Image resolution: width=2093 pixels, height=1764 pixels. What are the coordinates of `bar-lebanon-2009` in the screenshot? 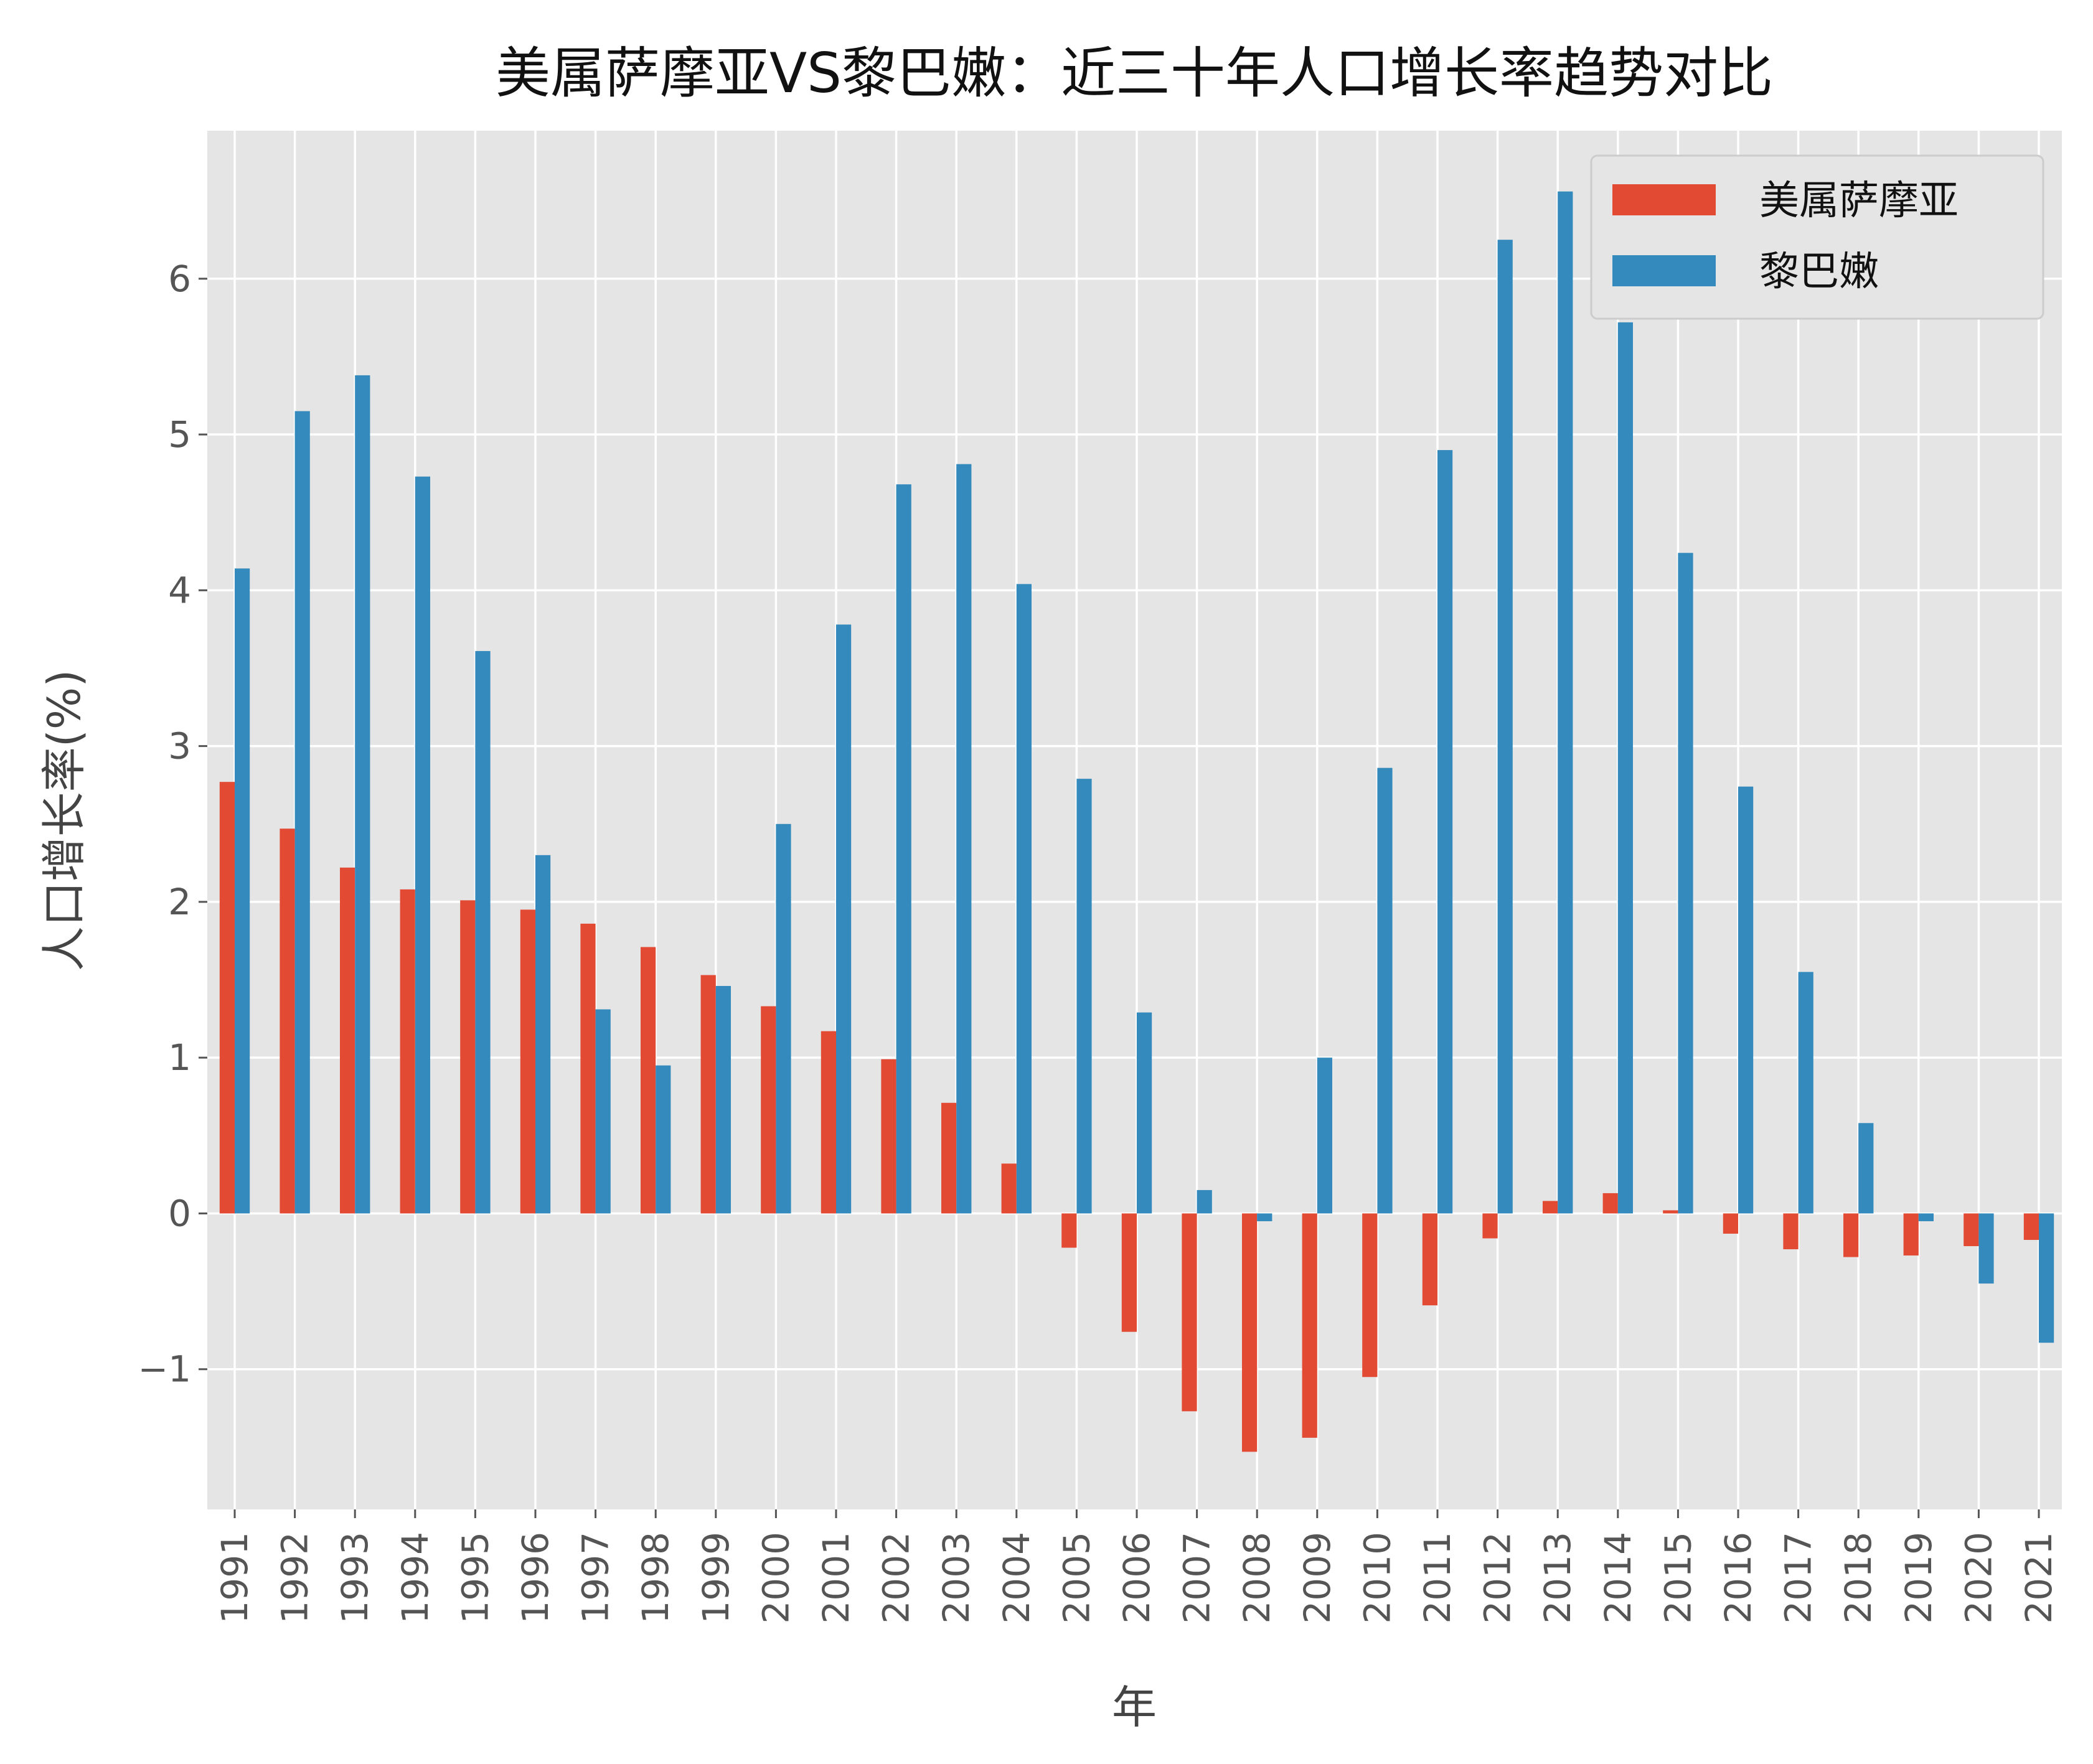 It's located at (1324, 1136).